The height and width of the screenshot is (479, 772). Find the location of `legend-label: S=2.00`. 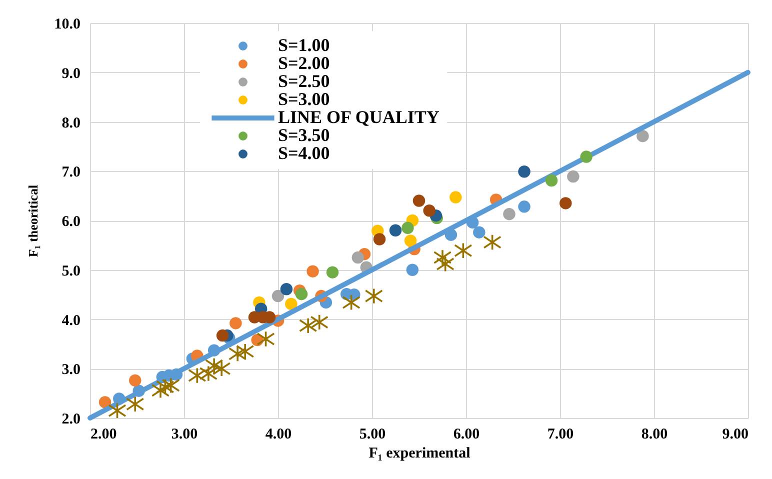

legend-label: S=2.00 is located at coordinates (304, 63).